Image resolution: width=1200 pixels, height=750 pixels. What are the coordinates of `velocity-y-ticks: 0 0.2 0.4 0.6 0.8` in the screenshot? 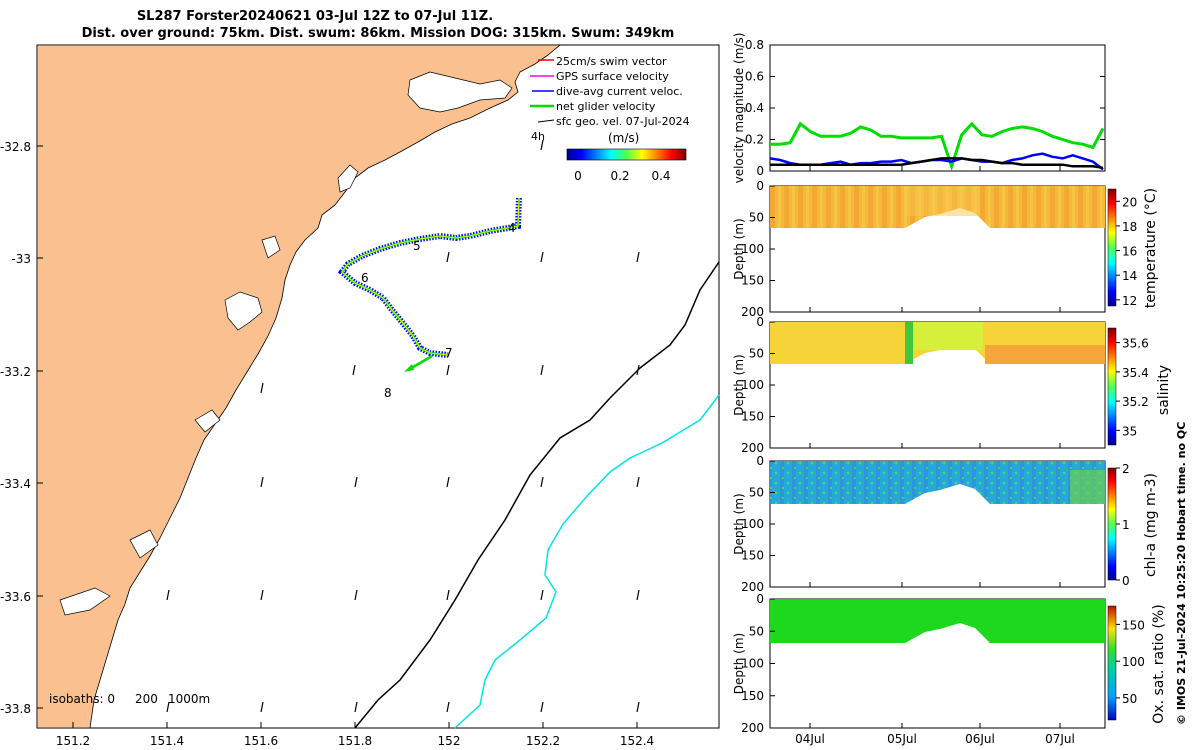 It's located at (925, 108).